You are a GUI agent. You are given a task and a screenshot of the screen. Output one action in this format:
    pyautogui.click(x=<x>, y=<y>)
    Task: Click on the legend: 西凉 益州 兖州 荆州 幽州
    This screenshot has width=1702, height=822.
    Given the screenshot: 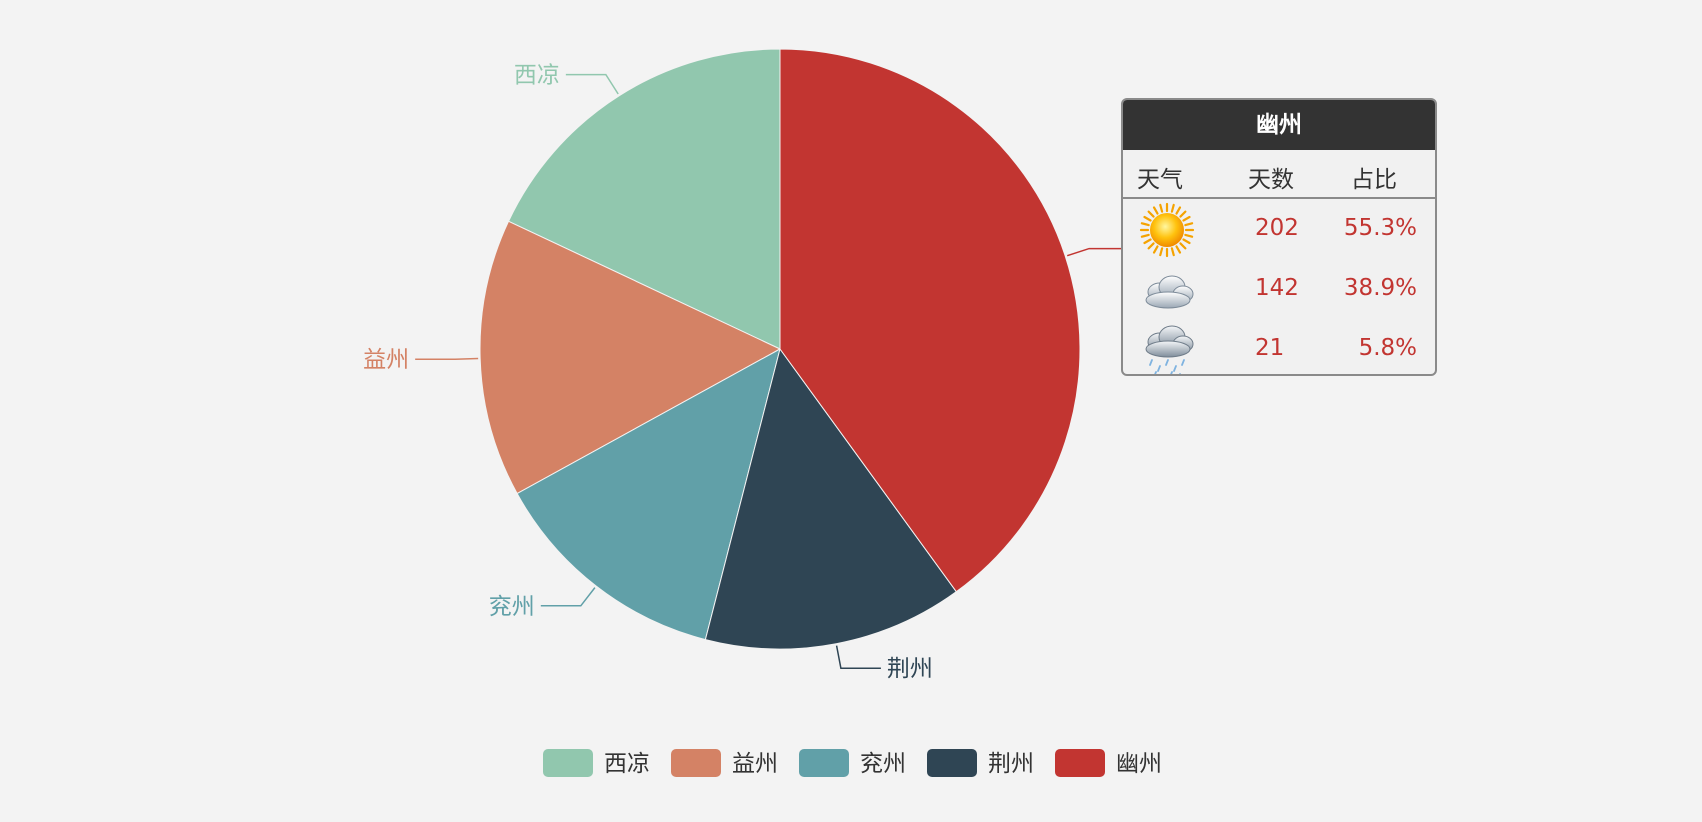 What is the action you would take?
    pyautogui.click(x=852, y=763)
    